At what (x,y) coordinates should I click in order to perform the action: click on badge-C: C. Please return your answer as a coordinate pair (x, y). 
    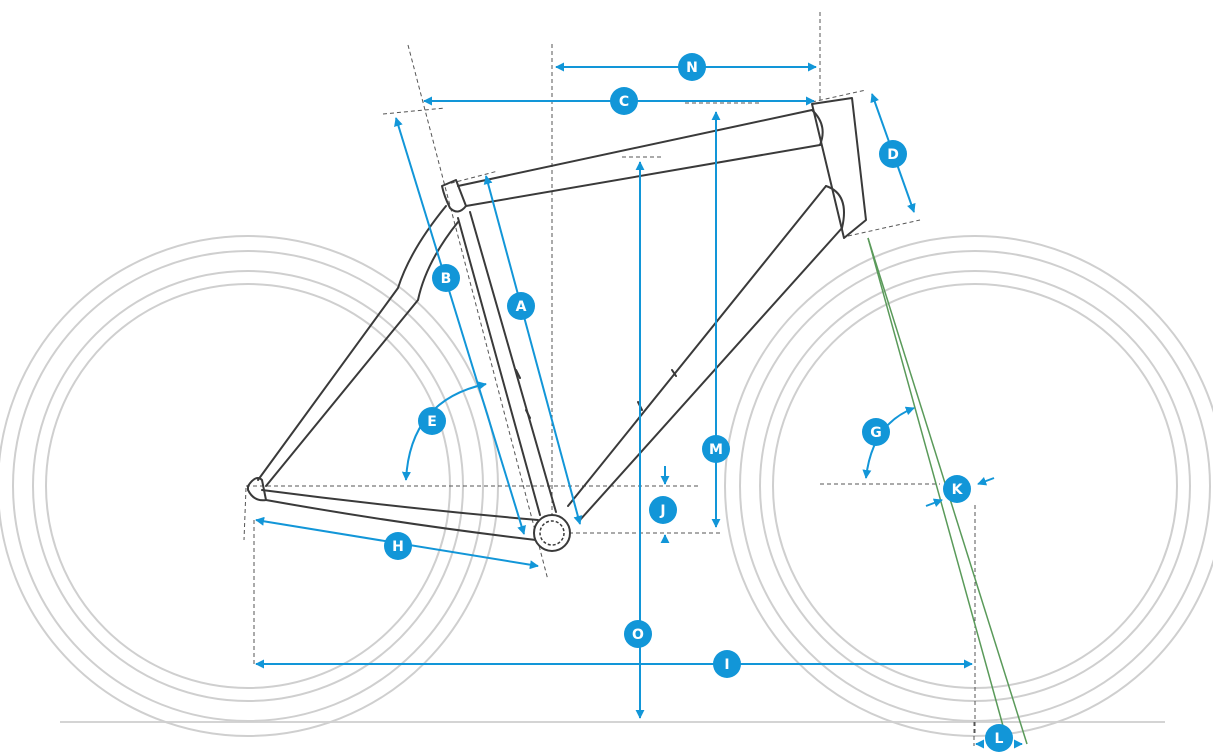
    Looking at the image, I should click on (624, 101).